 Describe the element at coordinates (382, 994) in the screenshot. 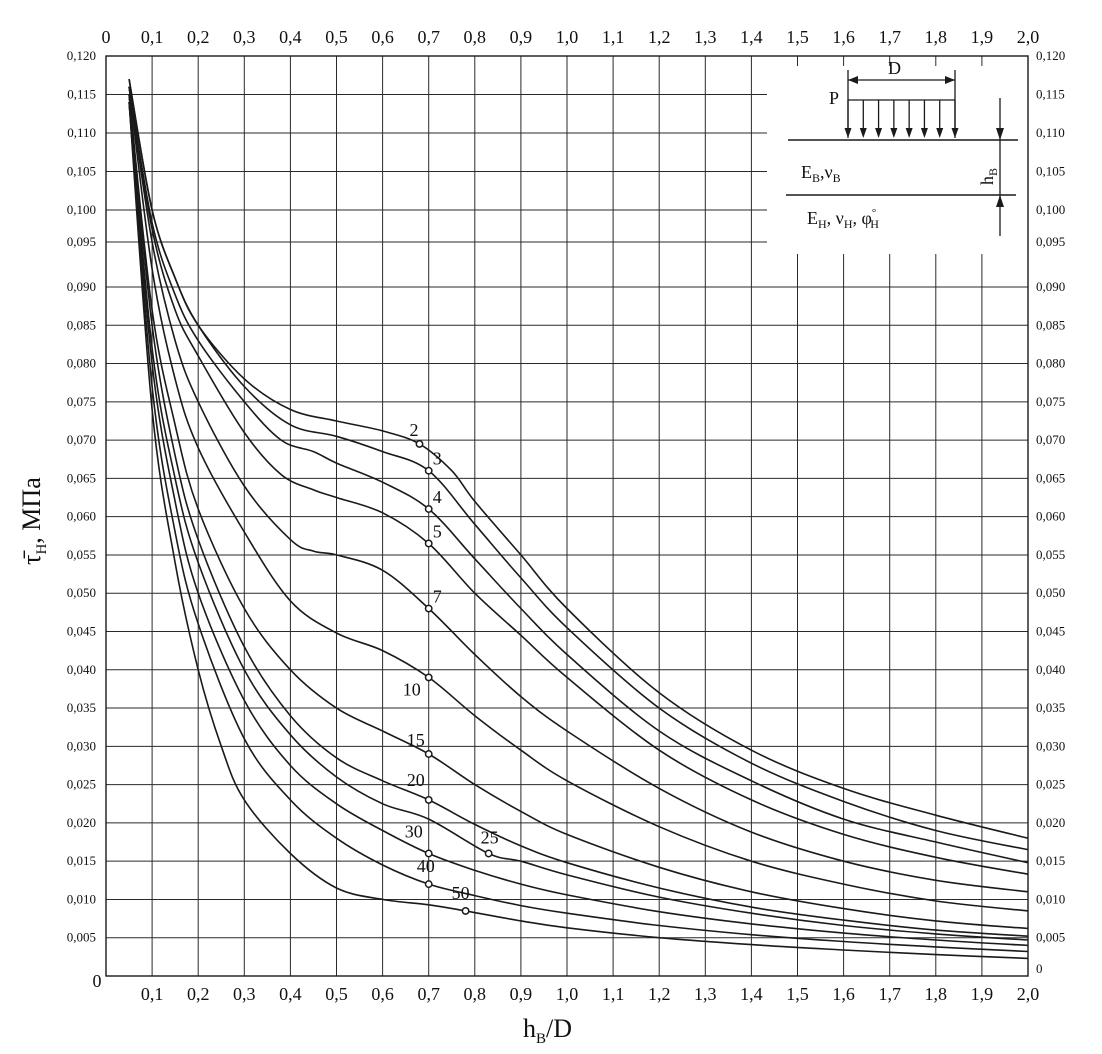

I see `x-tick-label-bottom: 0,6` at that location.